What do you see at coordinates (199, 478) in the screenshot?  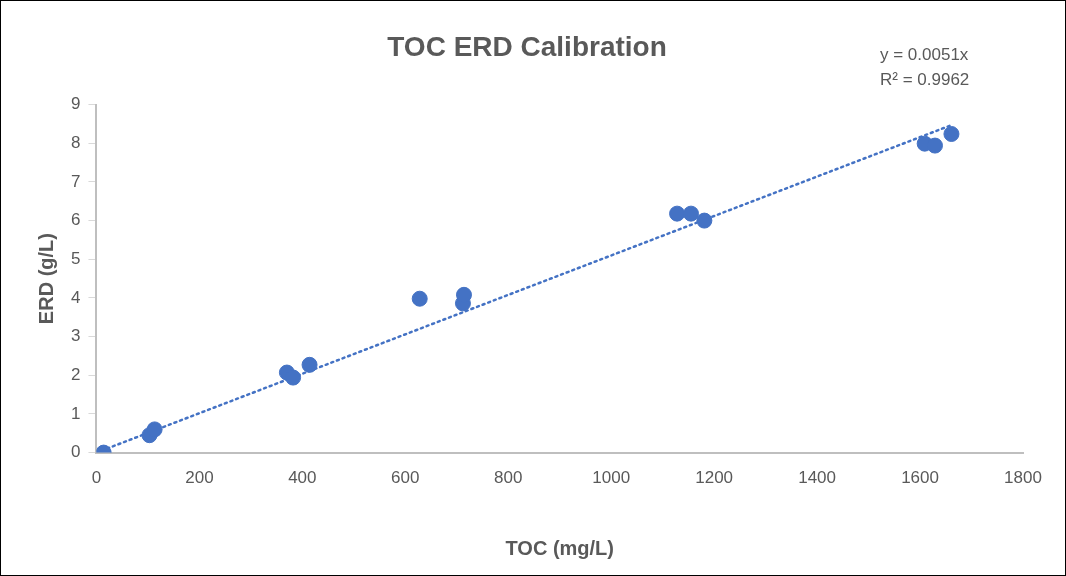 I see `x-tick-label: 200` at bounding box center [199, 478].